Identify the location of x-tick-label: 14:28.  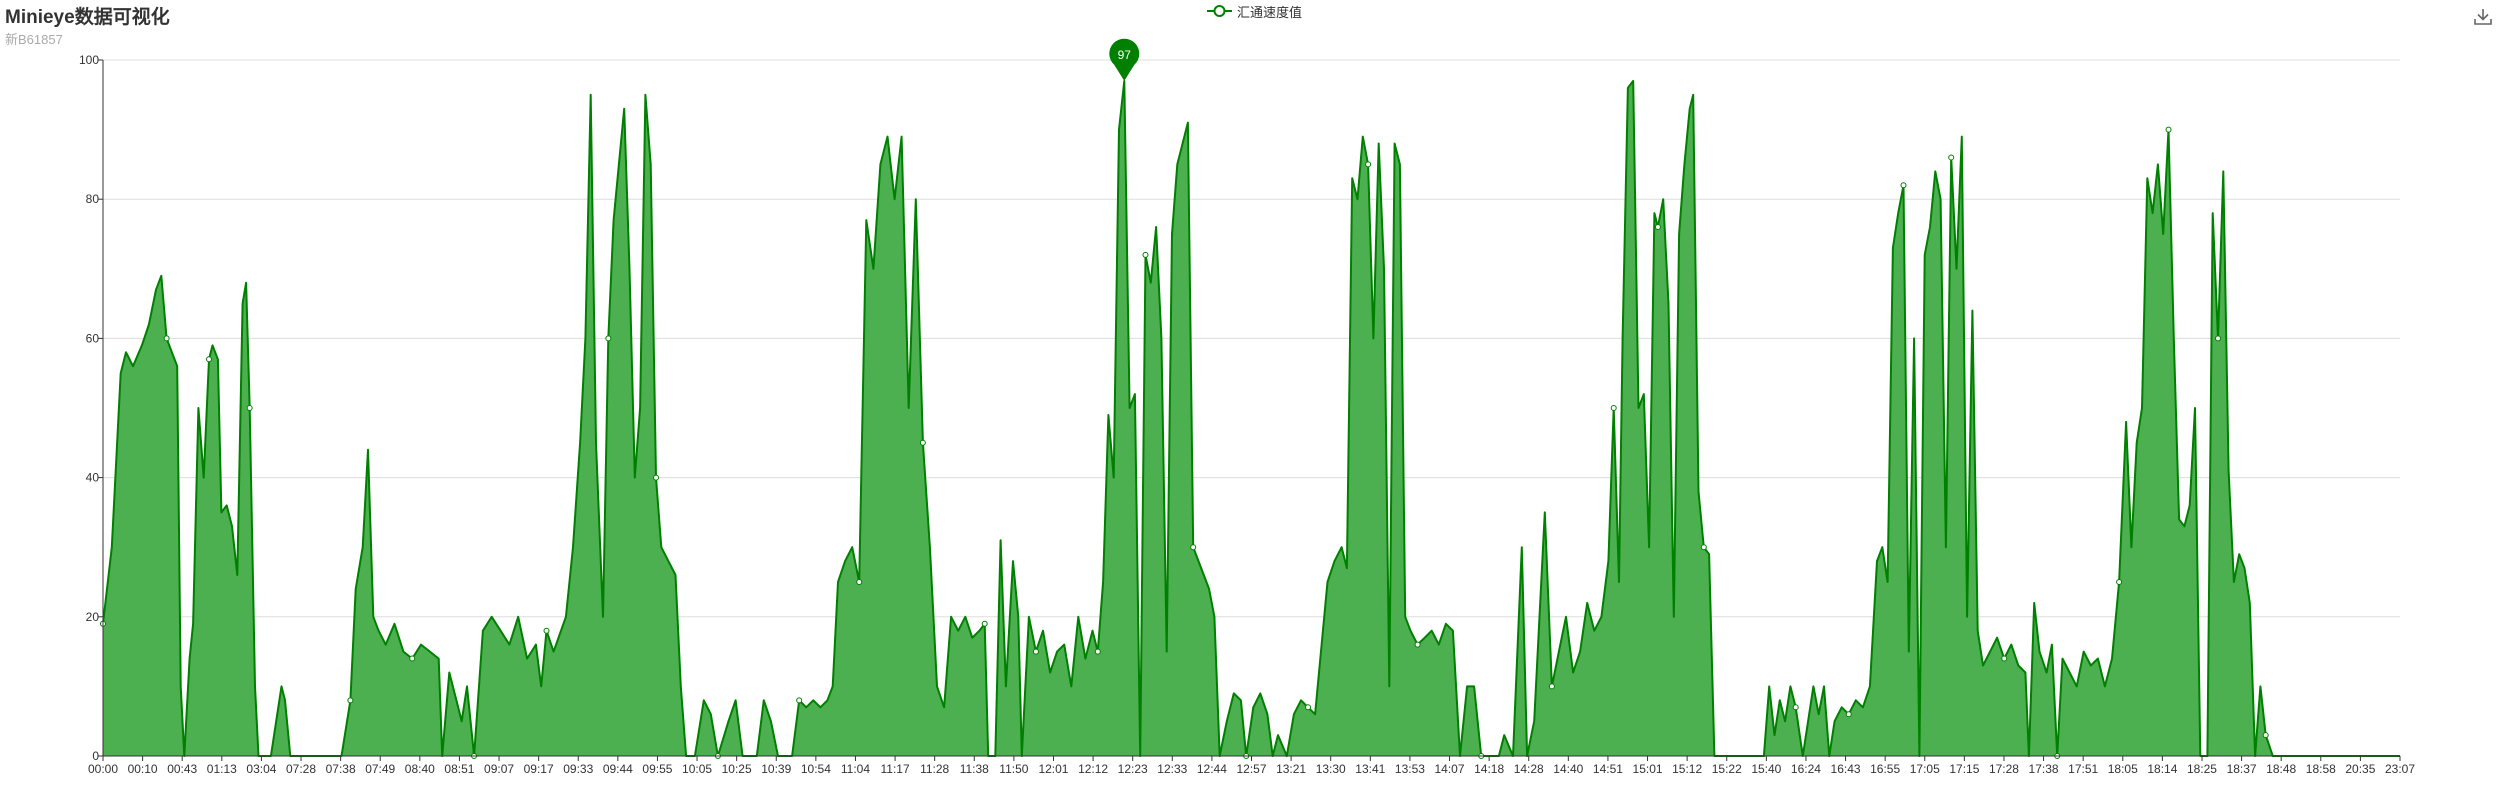
(1529, 769).